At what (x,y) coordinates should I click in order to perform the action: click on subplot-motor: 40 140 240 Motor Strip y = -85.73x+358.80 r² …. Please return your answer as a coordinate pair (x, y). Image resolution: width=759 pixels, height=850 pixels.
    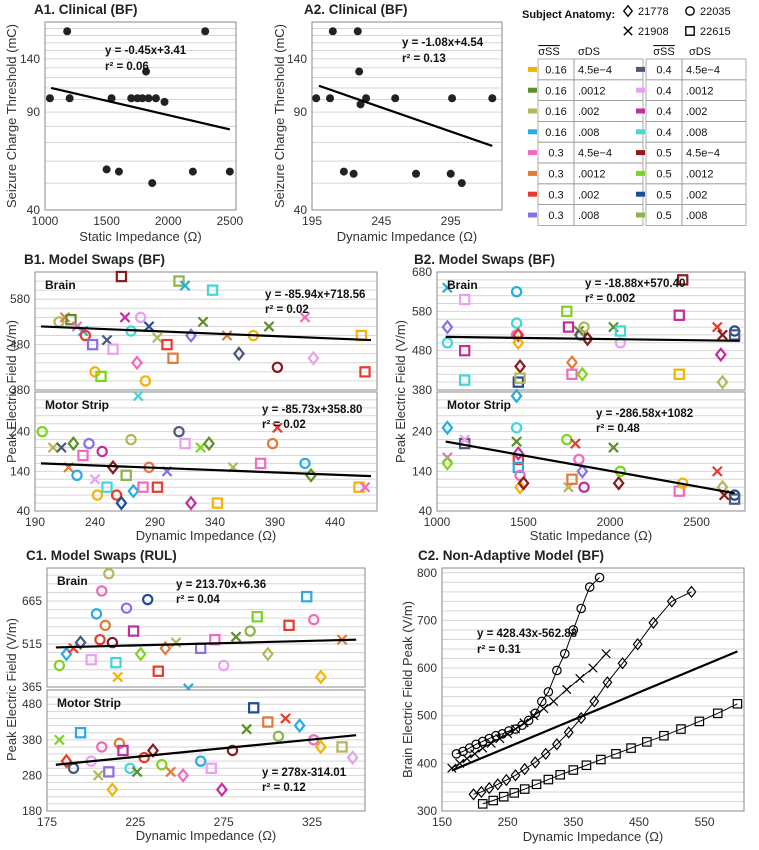
    Looking at the image, I should click on (194, 454).